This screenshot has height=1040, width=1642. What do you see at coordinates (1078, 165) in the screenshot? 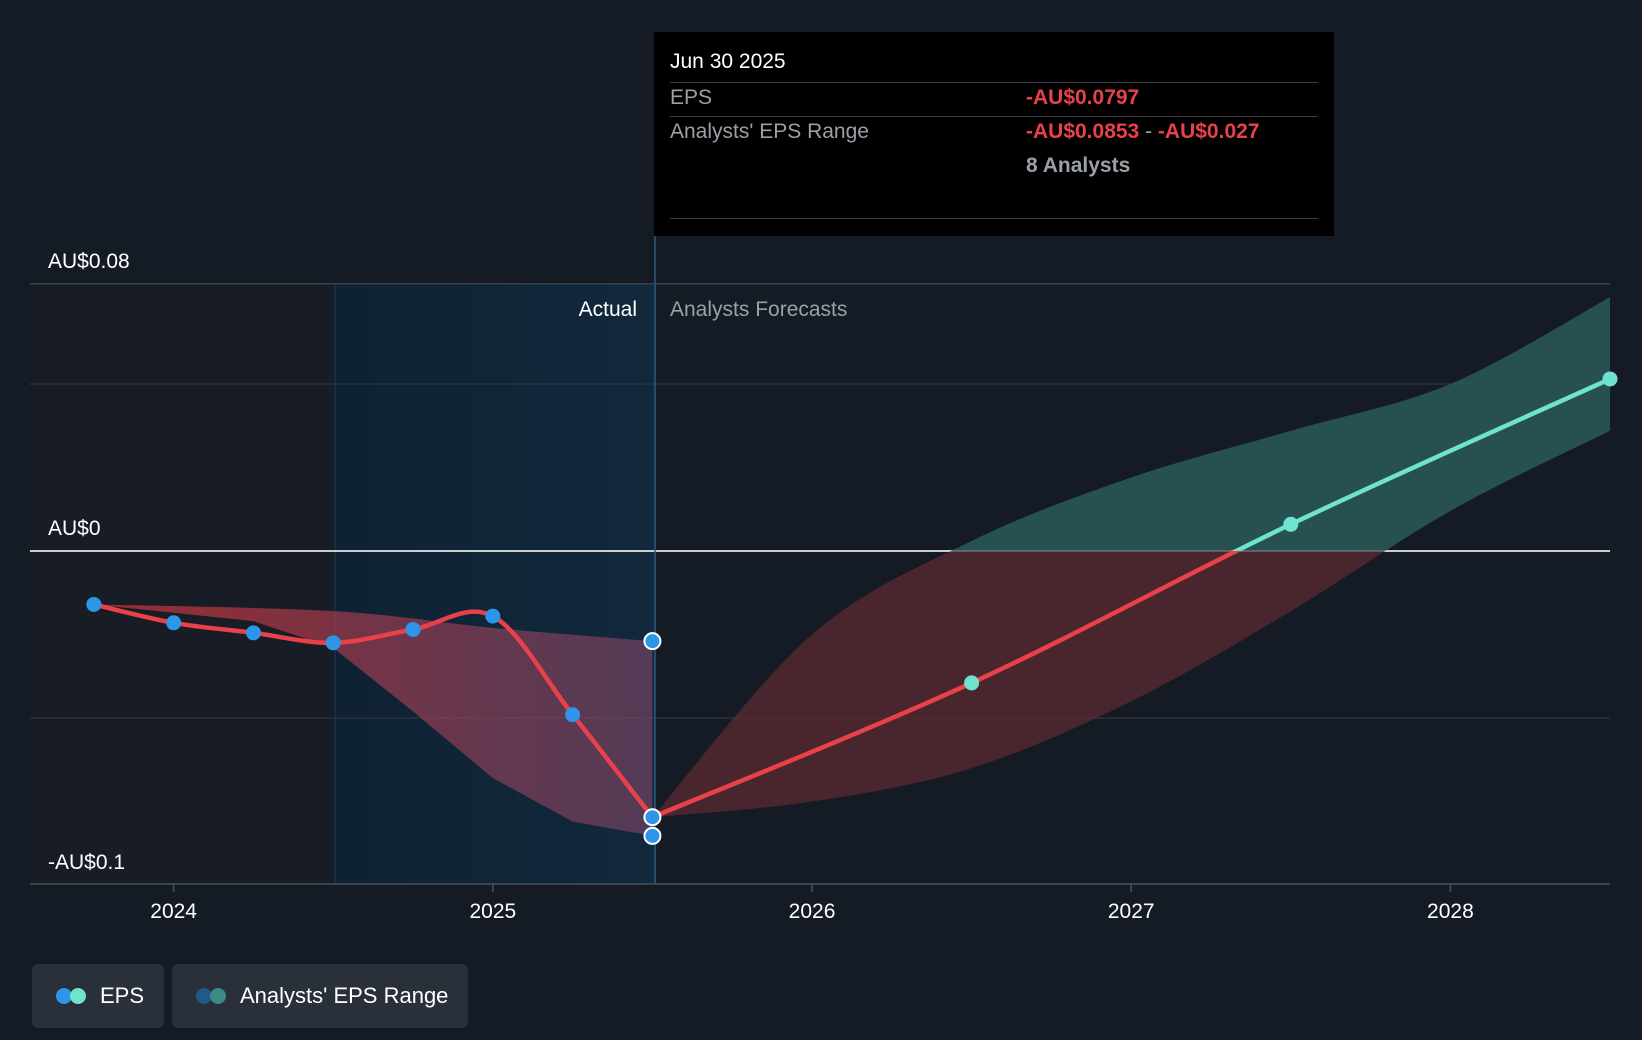
I see `tooltip-analysts: 8 Analysts` at bounding box center [1078, 165].